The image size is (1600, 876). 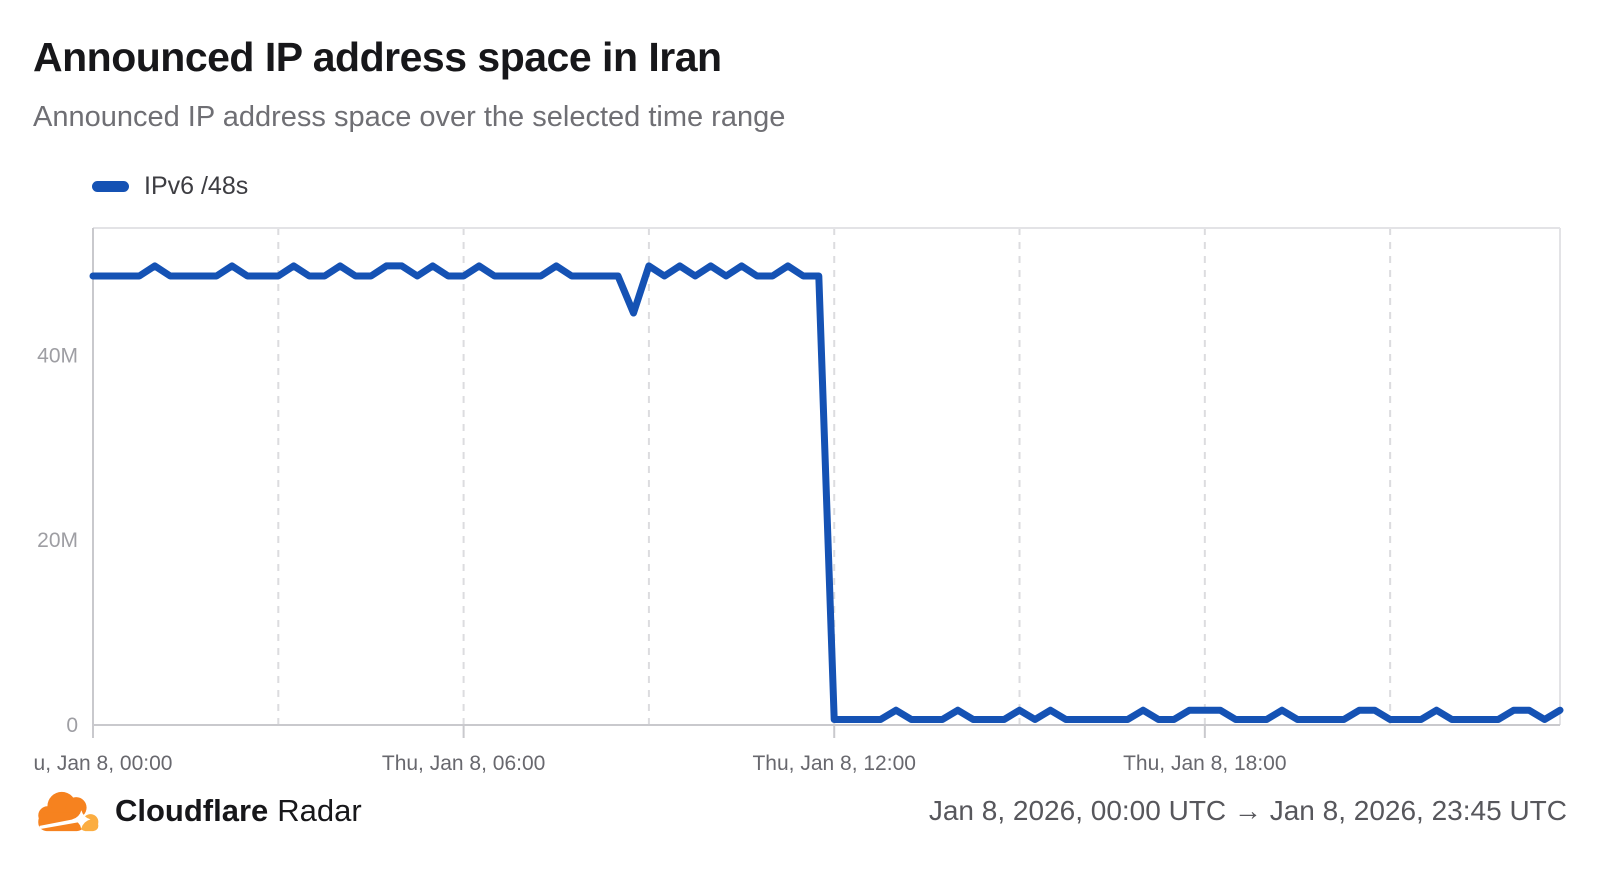 What do you see at coordinates (68, 811) in the screenshot?
I see `cloudflare-logo-icon` at bounding box center [68, 811].